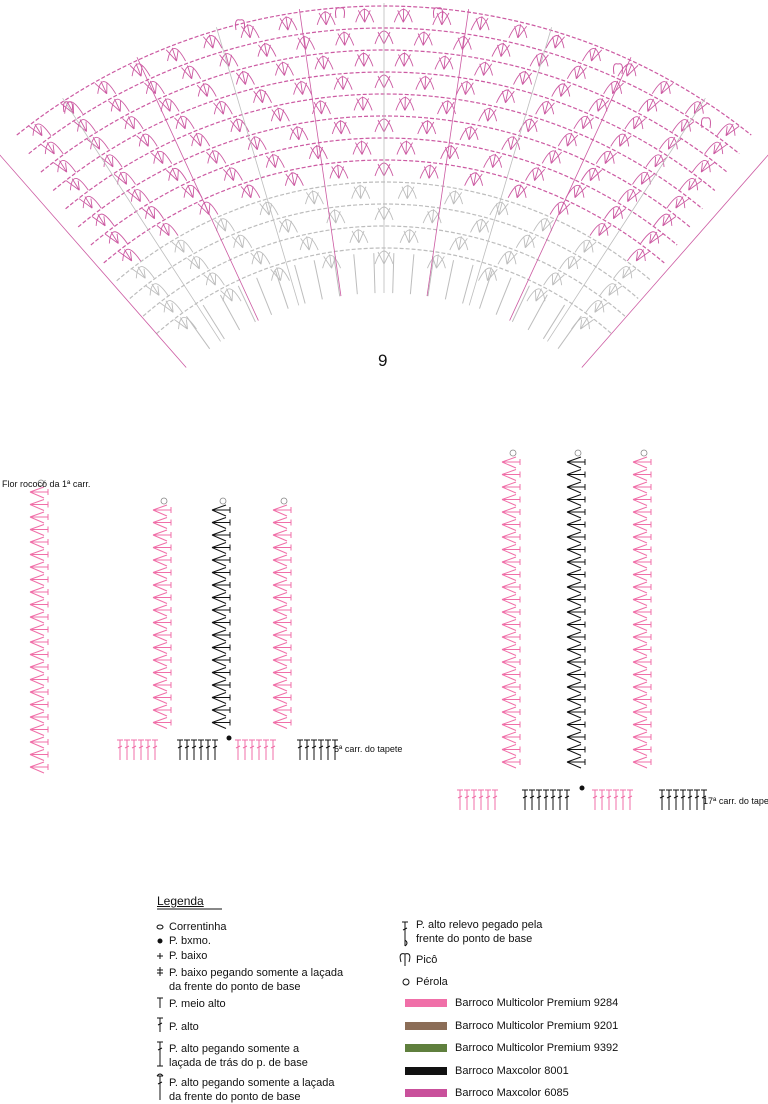  Describe the element at coordinates (426, 1003) in the screenshot. I see `legend-swatch` at that location.